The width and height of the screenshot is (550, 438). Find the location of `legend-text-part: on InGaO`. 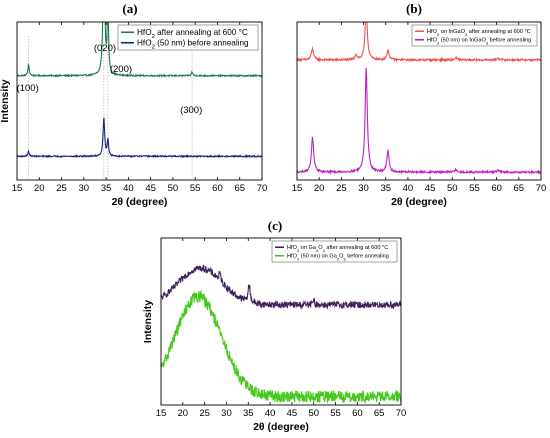

legend-text-part: on InGaO is located at coordinates (452, 32).